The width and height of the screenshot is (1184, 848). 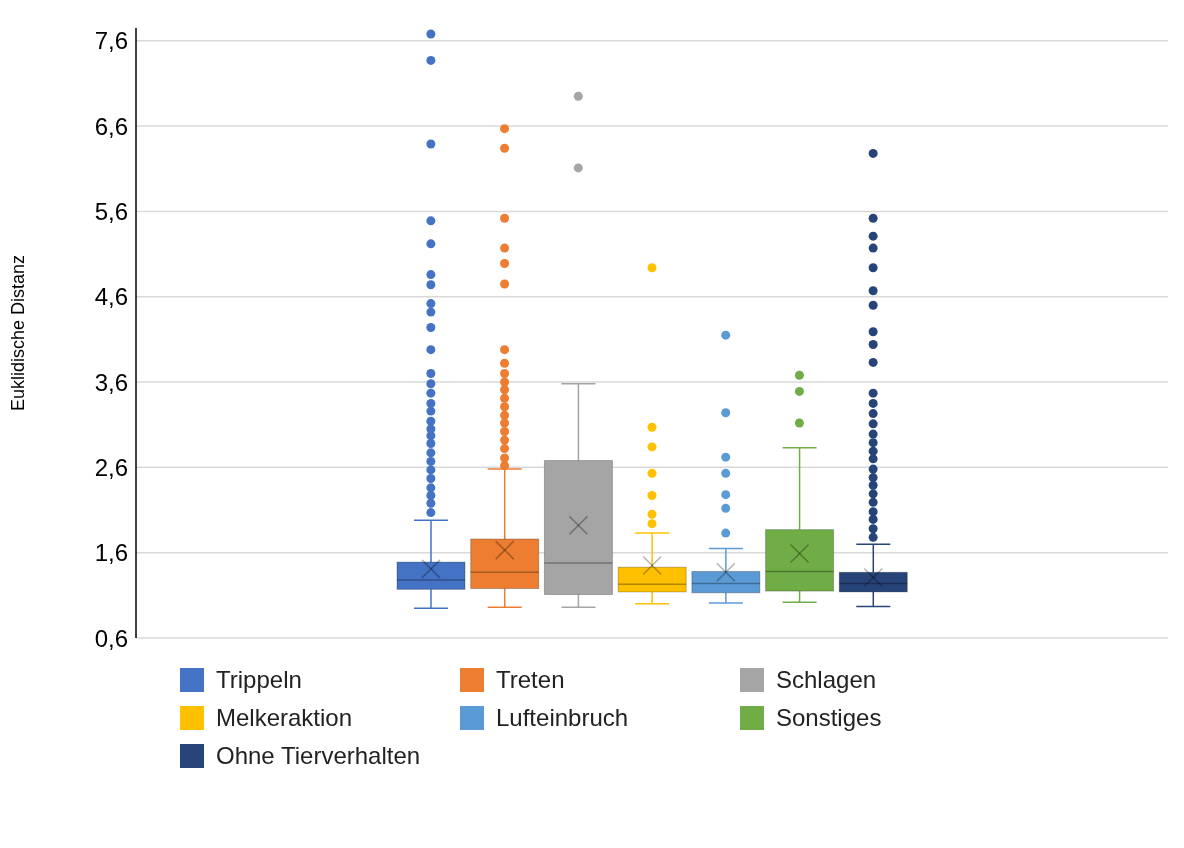 What do you see at coordinates (18, 333) in the screenshot?
I see `y-axis-title: Euklidische Distanz` at bounding box center [18, 333].